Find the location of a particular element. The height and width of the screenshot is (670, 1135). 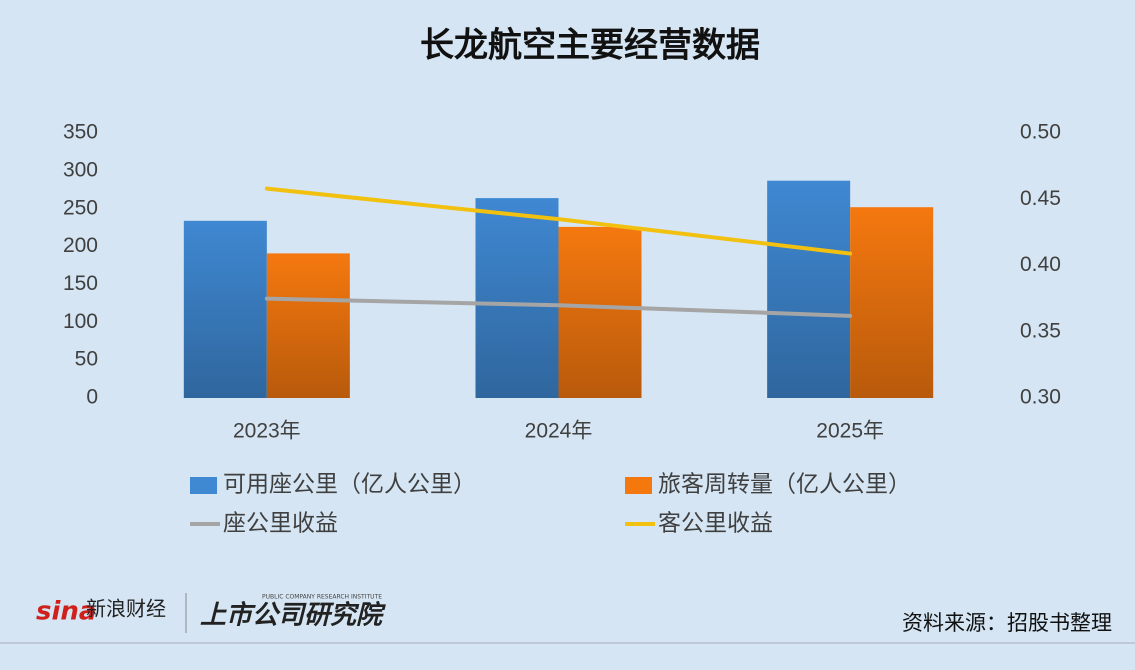

x-tick-label: 2025年 is located at coordinates (850, 431).